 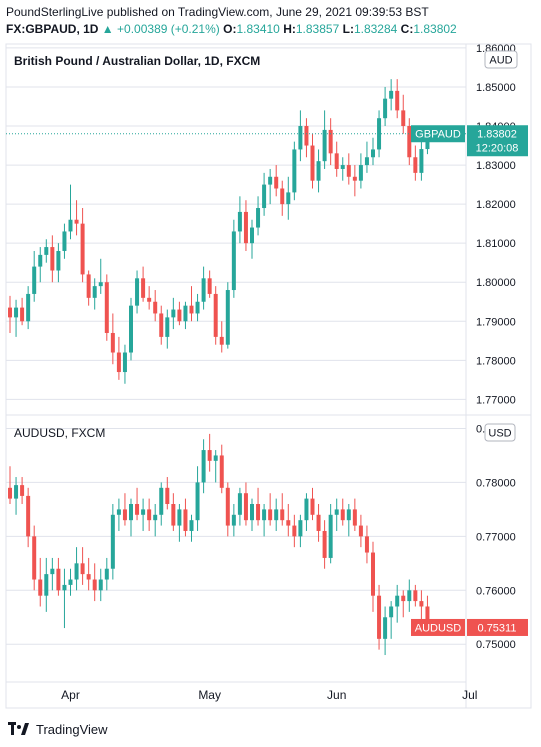 What do you see at coordinates (52, 29) in the screenshot?
I see `symbol-label: FX:GBPAUD, 1D` at bounding box center [52, 29].